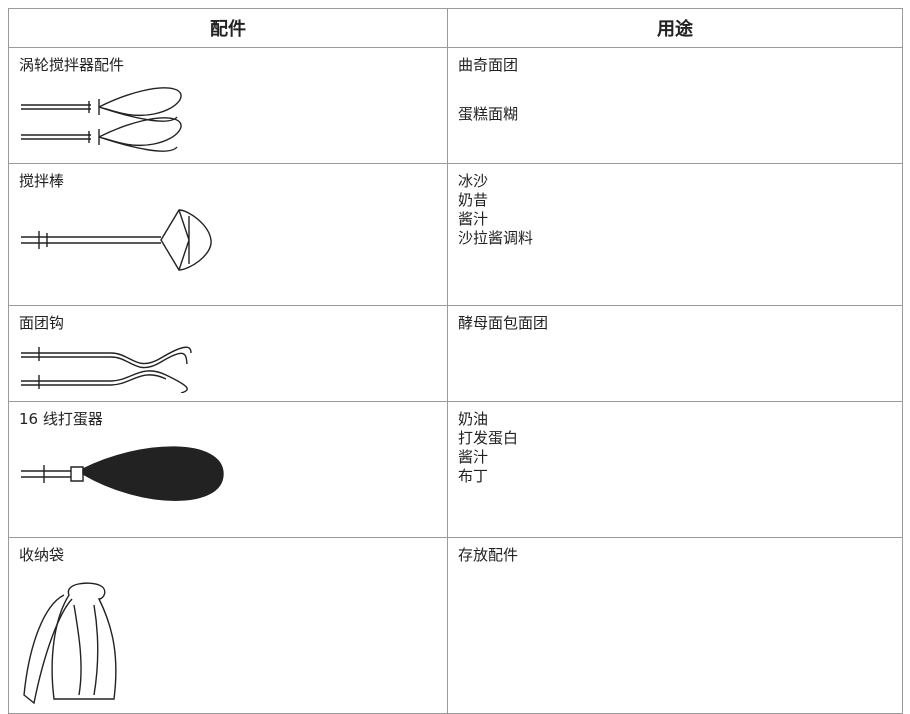 This screenshot has width=910, height=714. I want to click on whisk-icon, so click(122, 473).